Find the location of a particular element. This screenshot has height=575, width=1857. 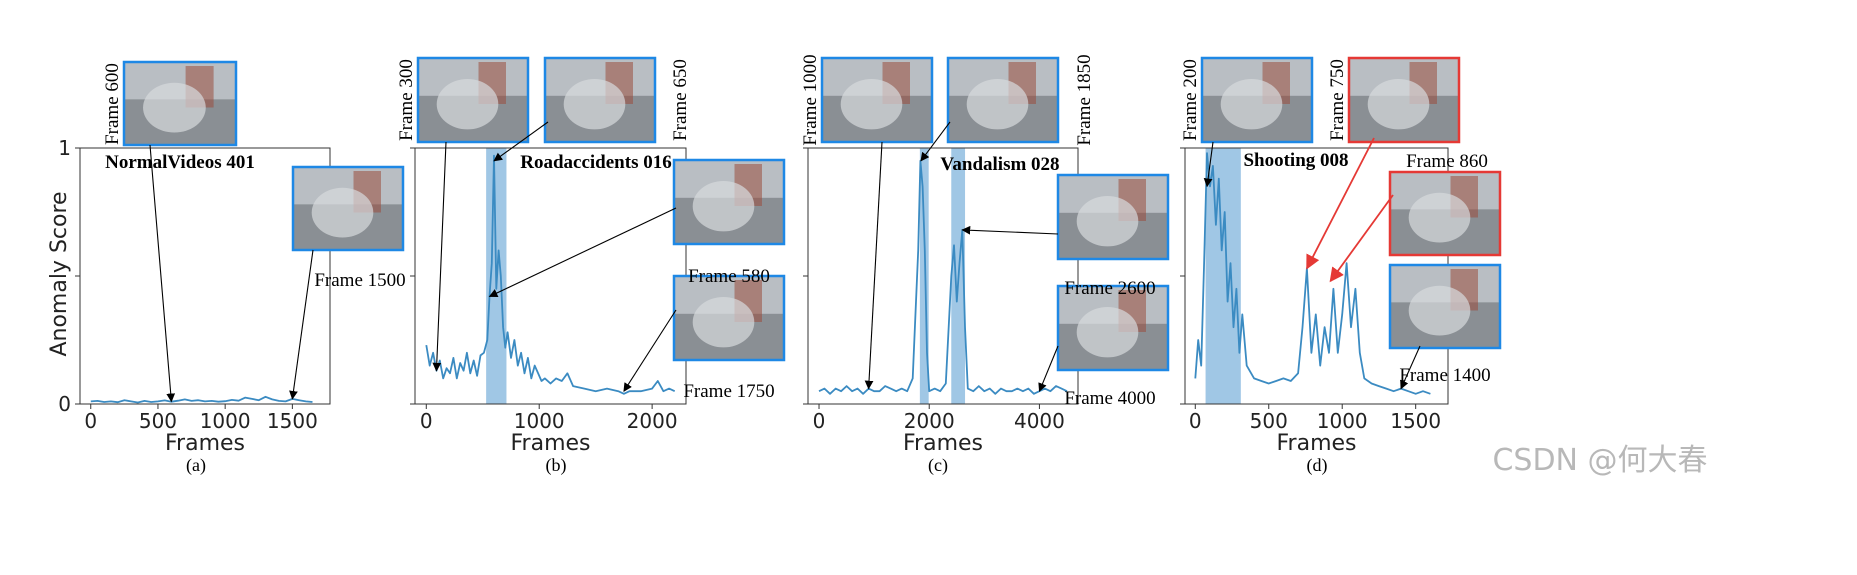

frame-label: Frame 1750 is located at coordinates (728, 391).